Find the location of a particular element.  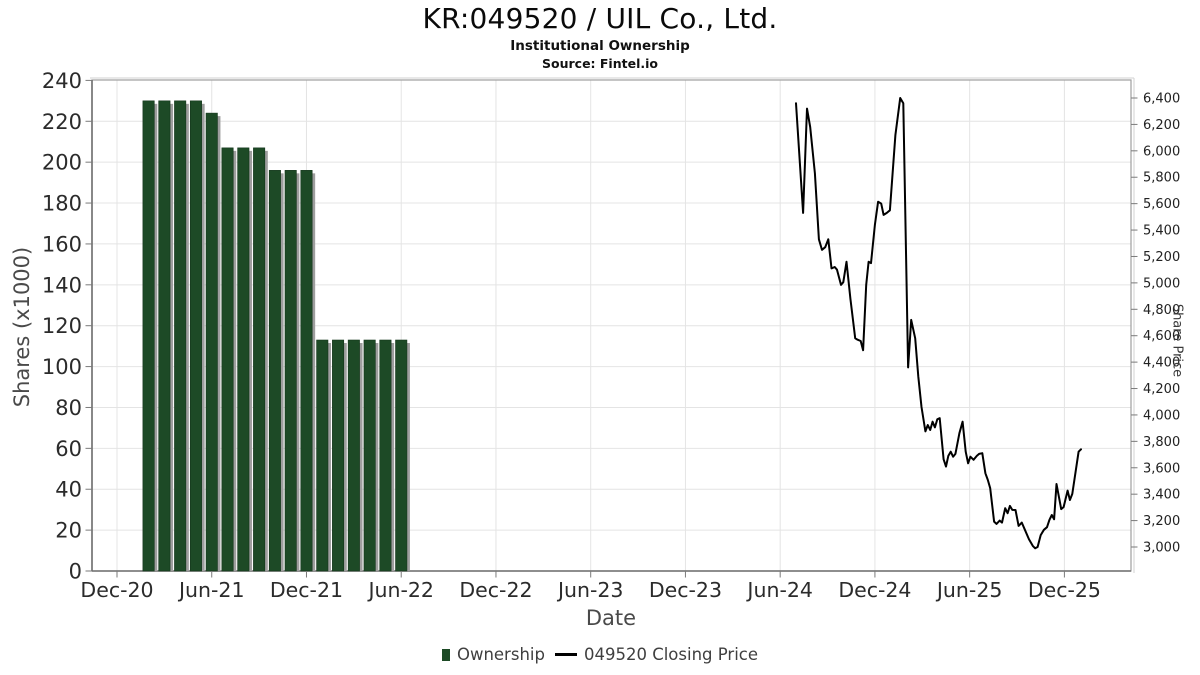

price-line-marker-icon is located at coordinates (565, 654).